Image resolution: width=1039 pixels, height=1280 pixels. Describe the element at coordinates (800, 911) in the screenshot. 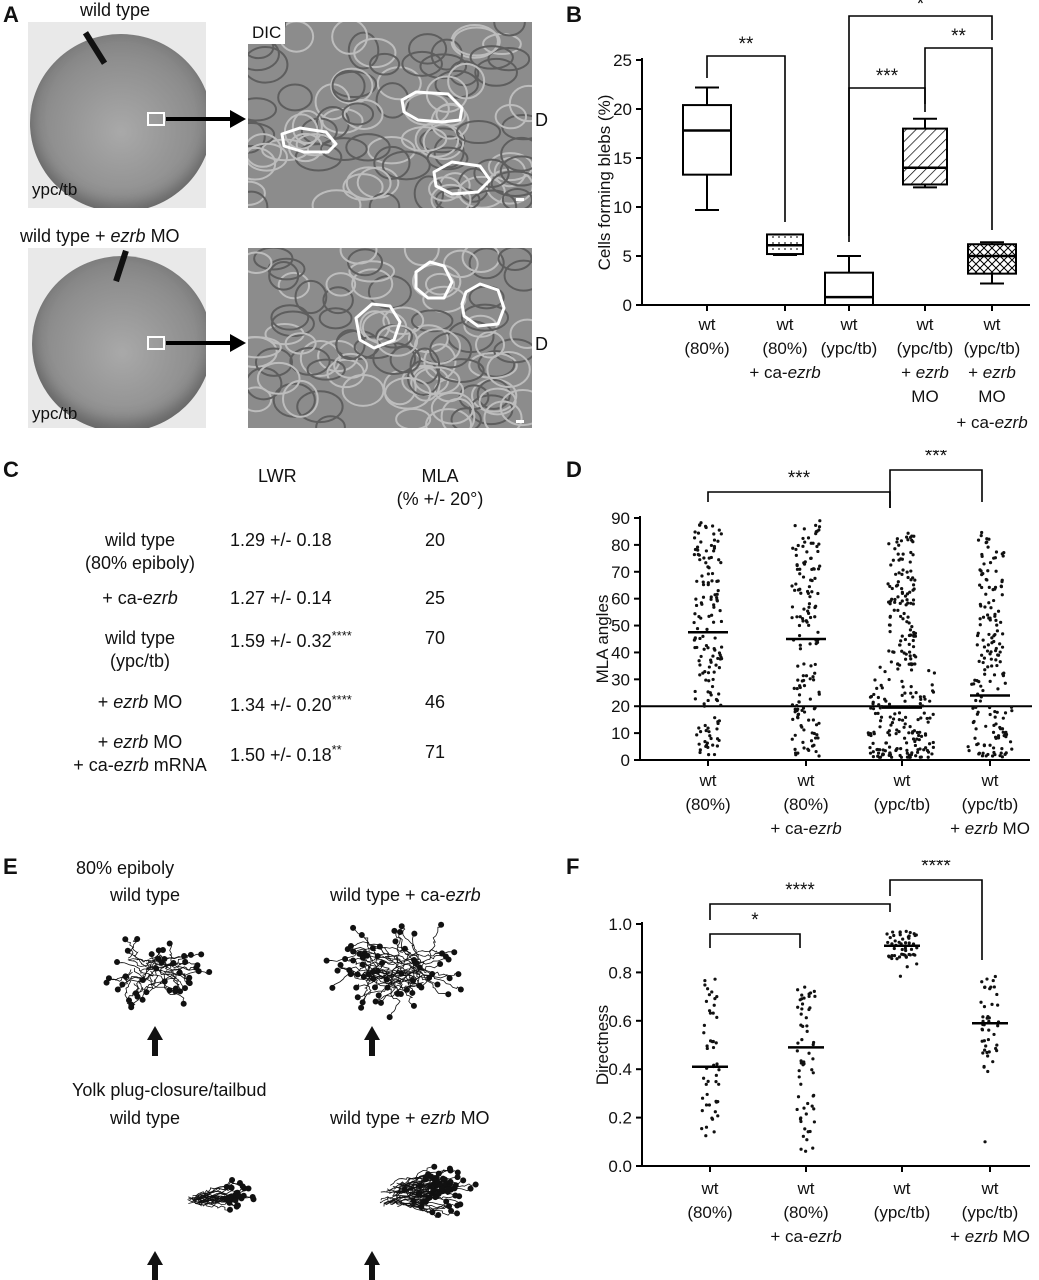

I see `significance-bracket` at that location.